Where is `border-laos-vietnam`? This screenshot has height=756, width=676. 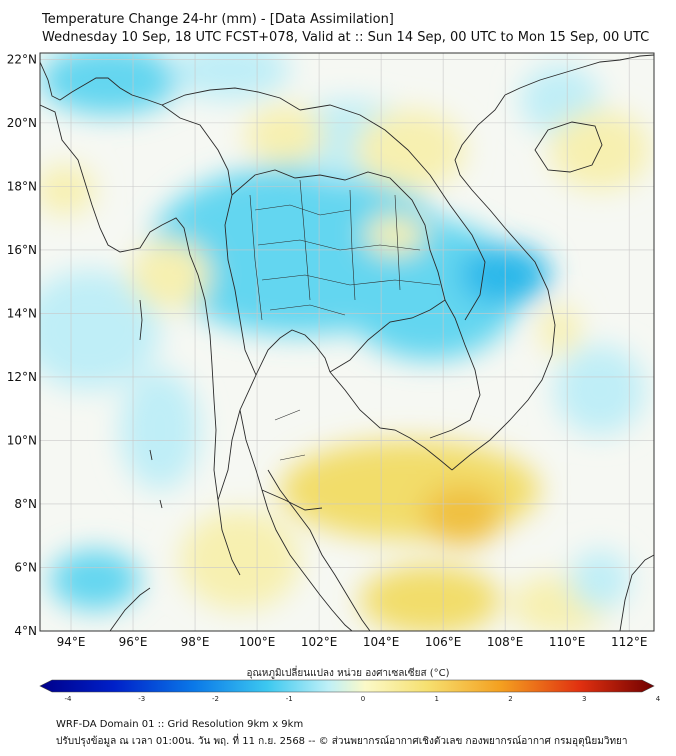 border-laos-vietnam is located at coordinates (392, 212).